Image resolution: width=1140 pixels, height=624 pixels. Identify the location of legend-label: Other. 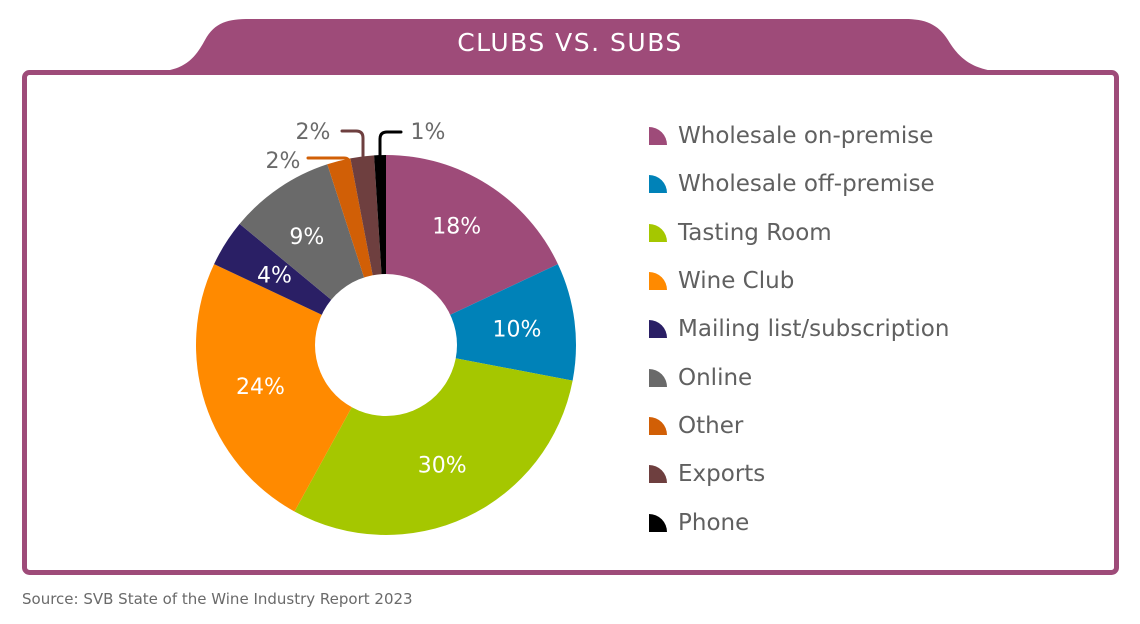
(711, 425).